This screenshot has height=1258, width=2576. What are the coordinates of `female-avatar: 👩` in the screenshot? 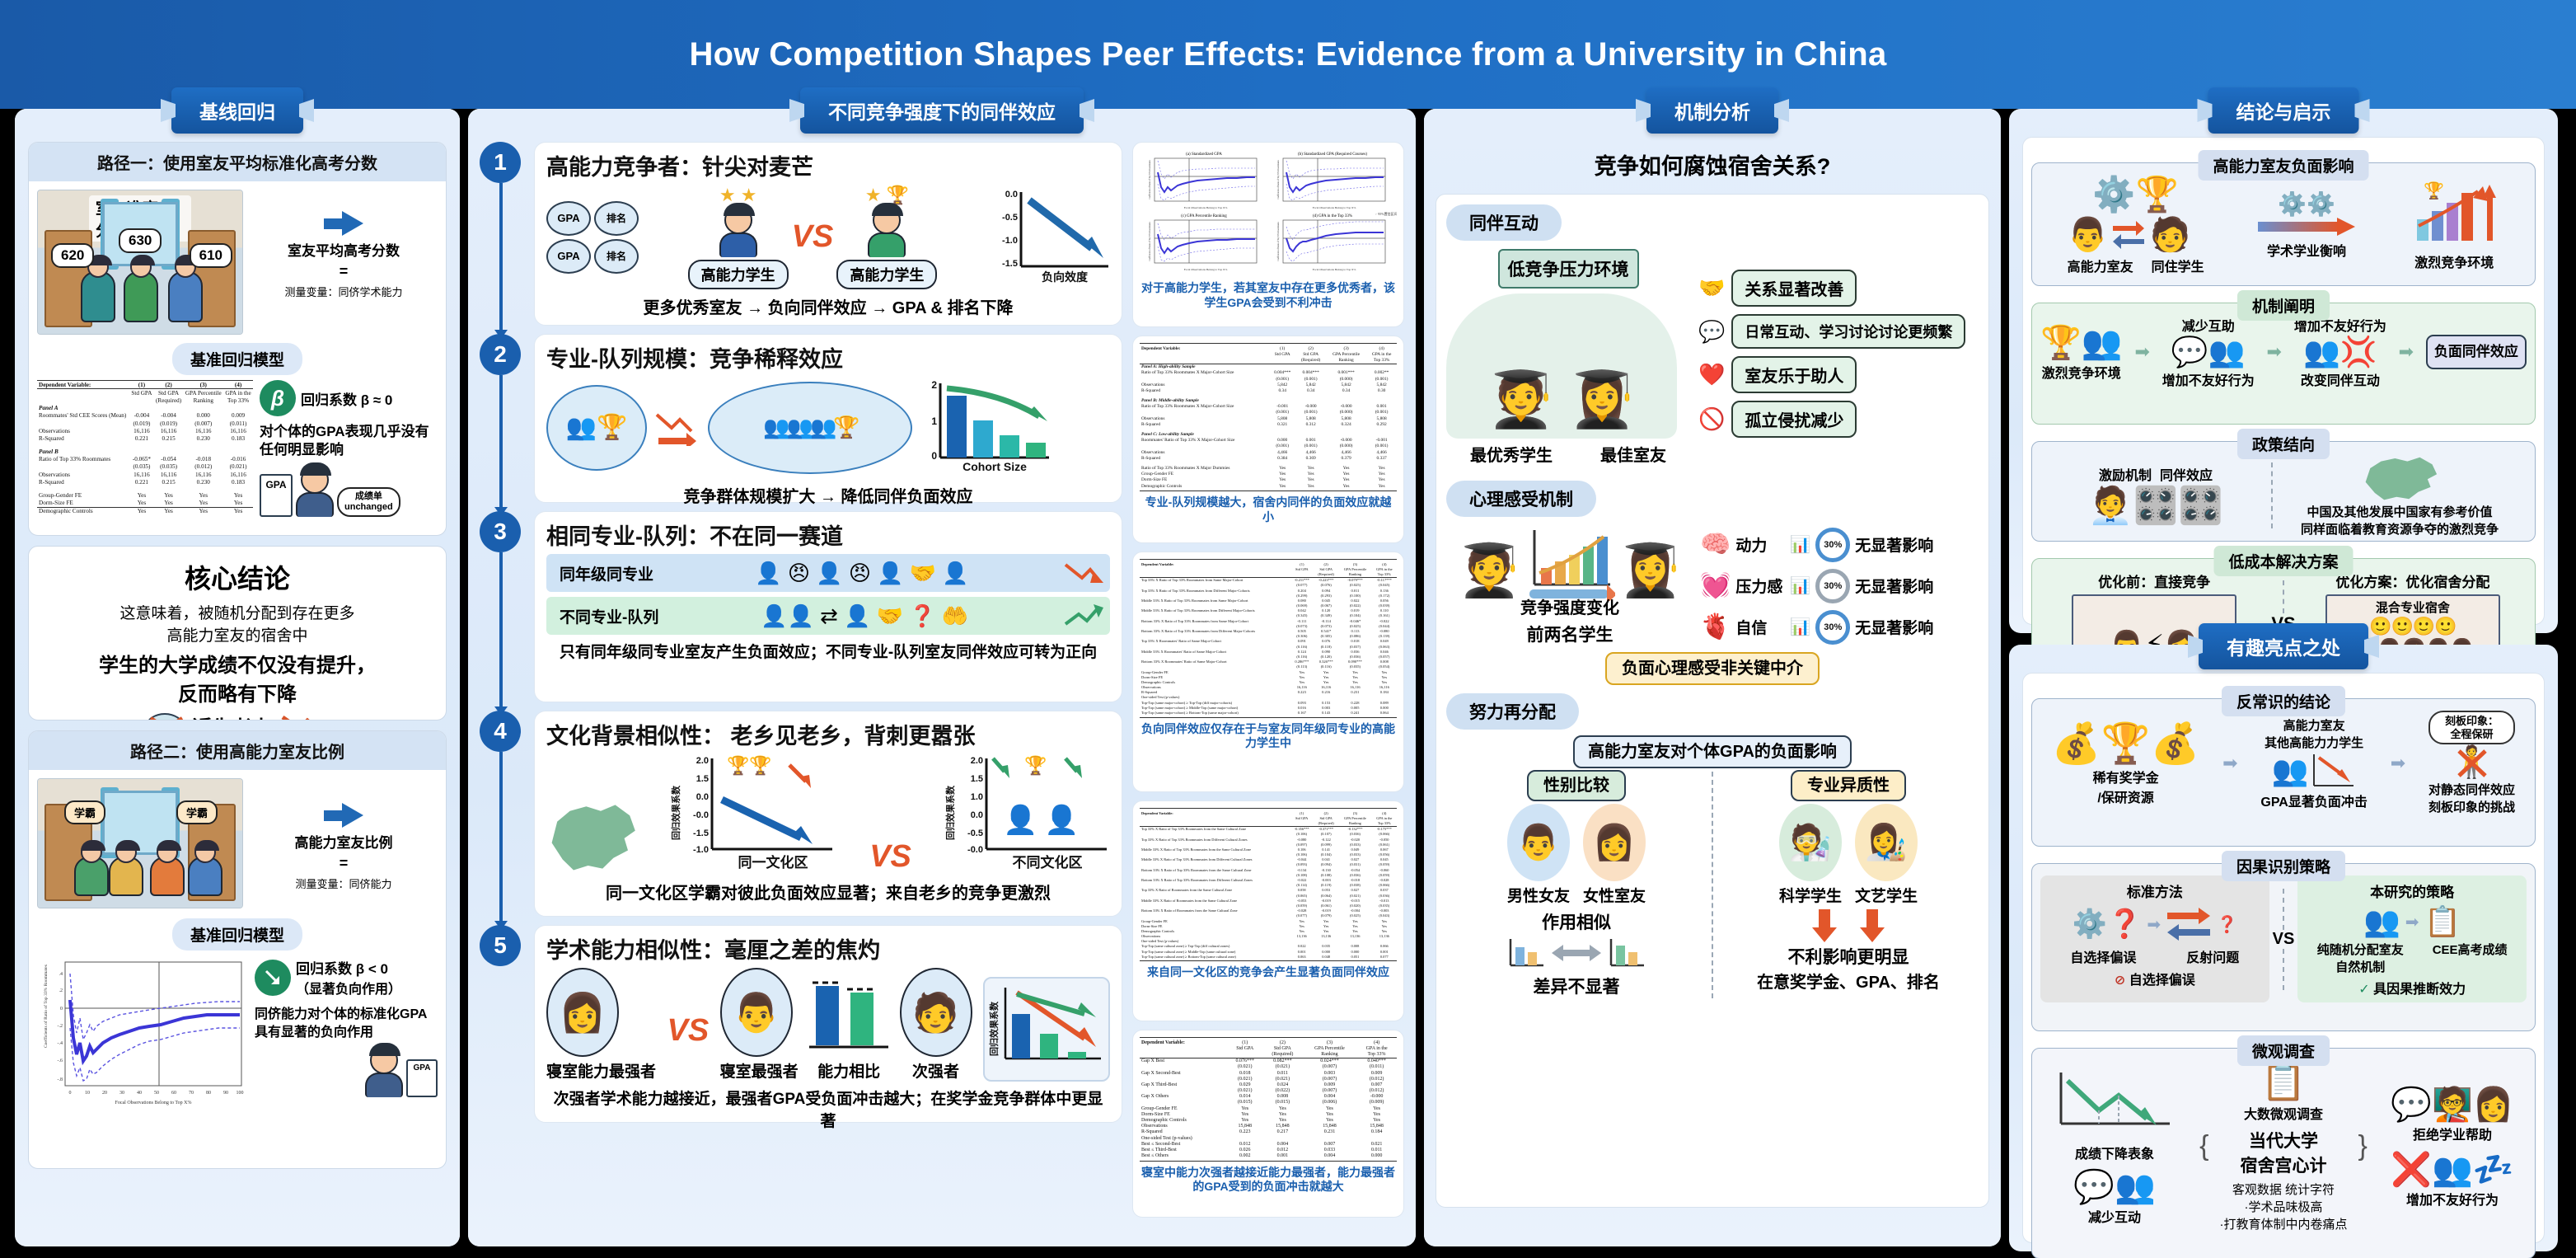 It's located at (1614, 843).